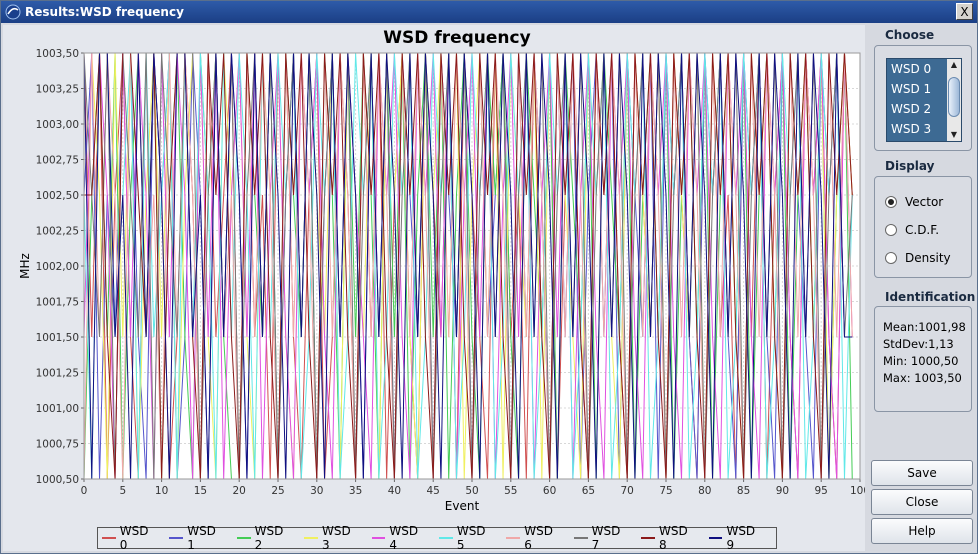  What do you see at coordinates (57, 54) in the screenshot?
I see `y-tick-label: 1003,50` at bounding box center [57, 54].